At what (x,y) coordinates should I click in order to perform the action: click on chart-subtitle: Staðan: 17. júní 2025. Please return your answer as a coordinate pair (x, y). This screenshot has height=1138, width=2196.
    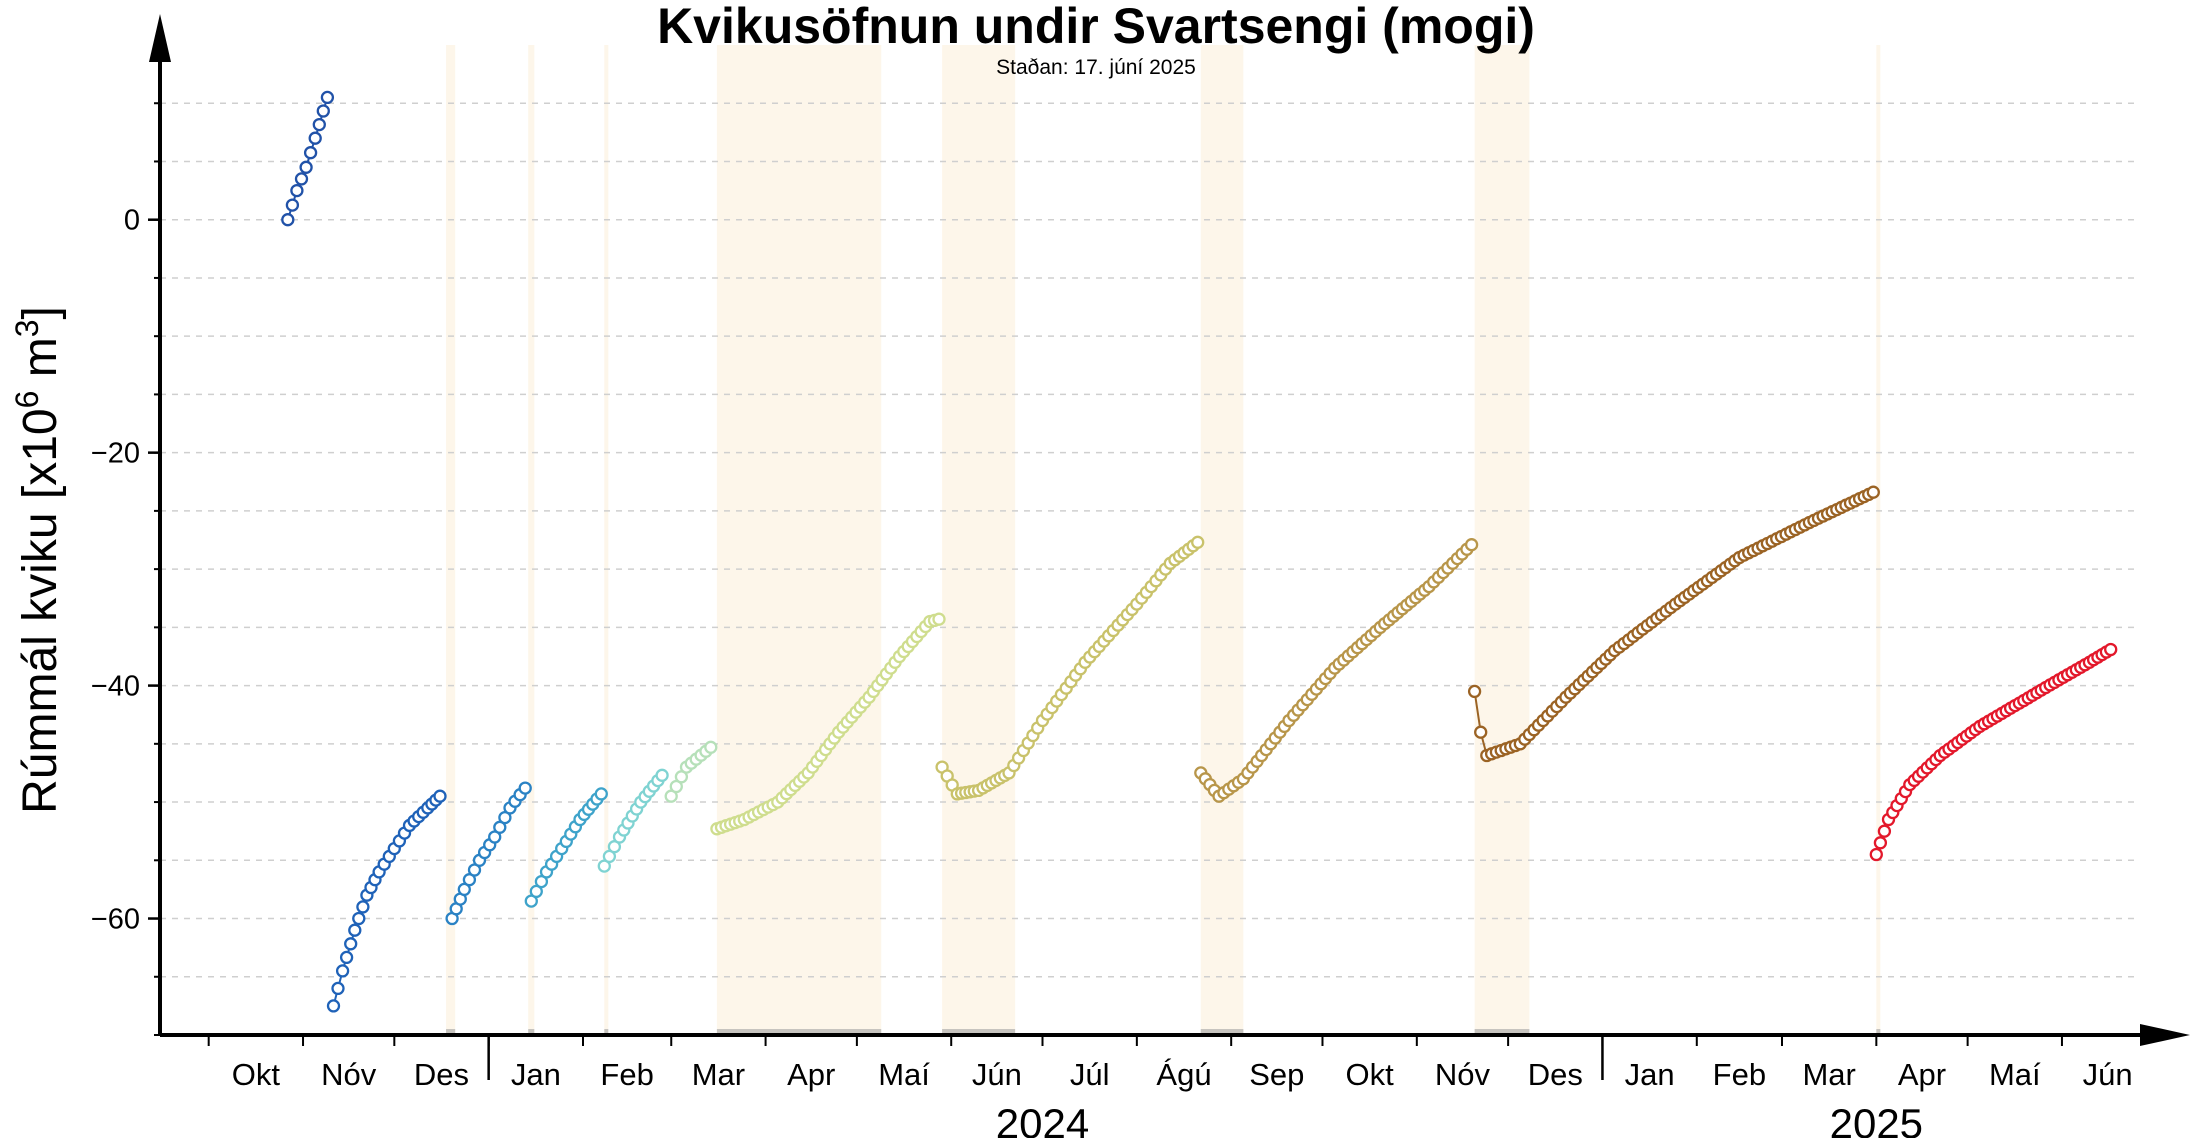
    Looking at the image, I should click on (1096, 67).